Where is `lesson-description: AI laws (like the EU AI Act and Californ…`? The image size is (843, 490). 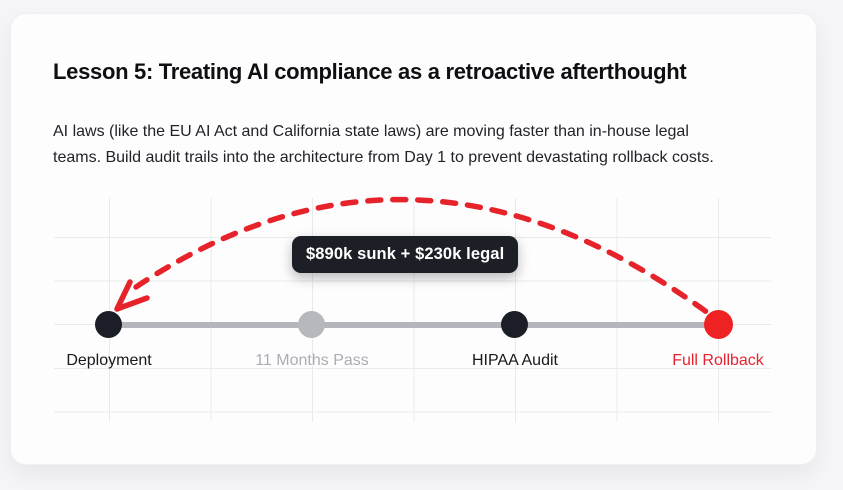
lesson-description: AI laws (like the EU AI Act and Californ… is located at coordinates (425, 145).